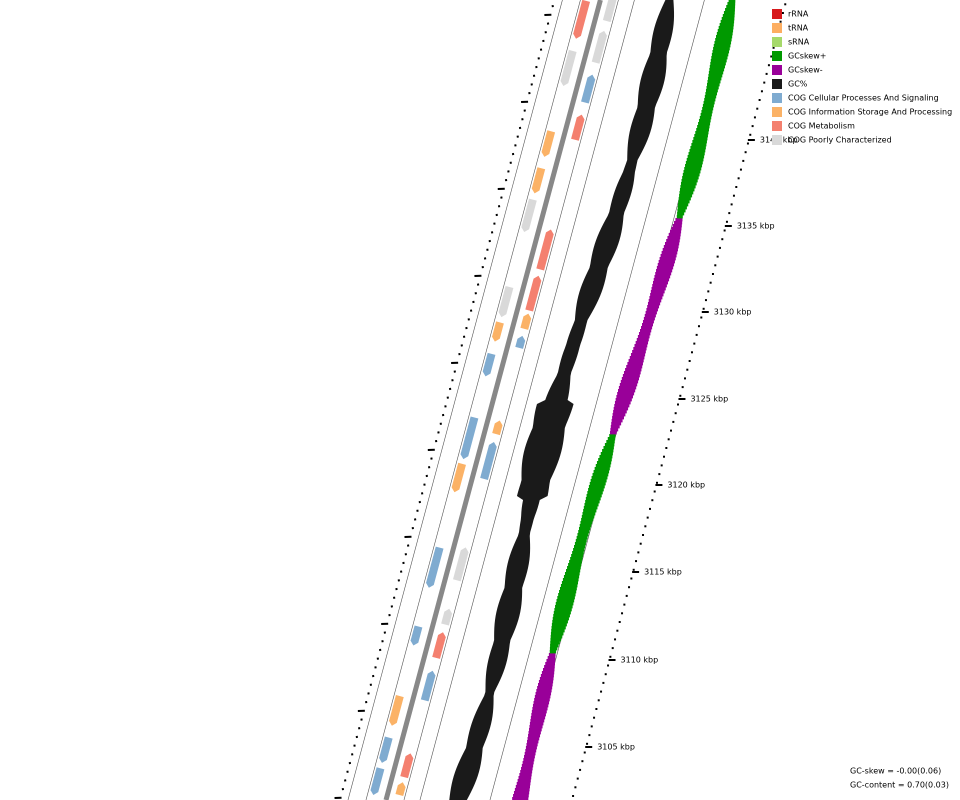 This screenshot has height=800, width=960. What do you see at coordinates (686, 485) in the screenshot?
I see `scale-label: 3120 kbp` at bounding box center [686, 485].